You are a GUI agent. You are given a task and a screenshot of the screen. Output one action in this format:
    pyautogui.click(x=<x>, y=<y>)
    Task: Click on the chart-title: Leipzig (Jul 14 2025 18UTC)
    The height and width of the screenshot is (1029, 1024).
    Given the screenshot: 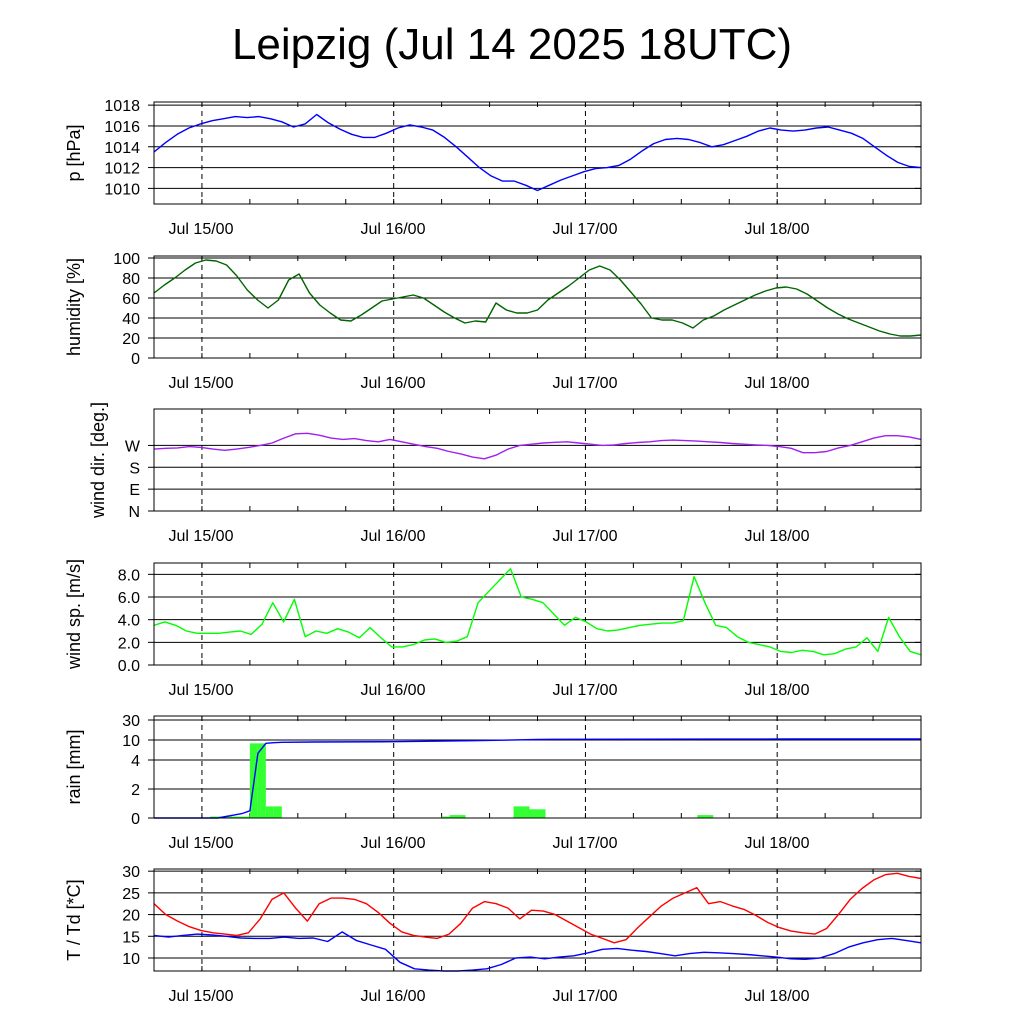 What is the action you would take?
    pyautogui.click(x=512, y=44)
    